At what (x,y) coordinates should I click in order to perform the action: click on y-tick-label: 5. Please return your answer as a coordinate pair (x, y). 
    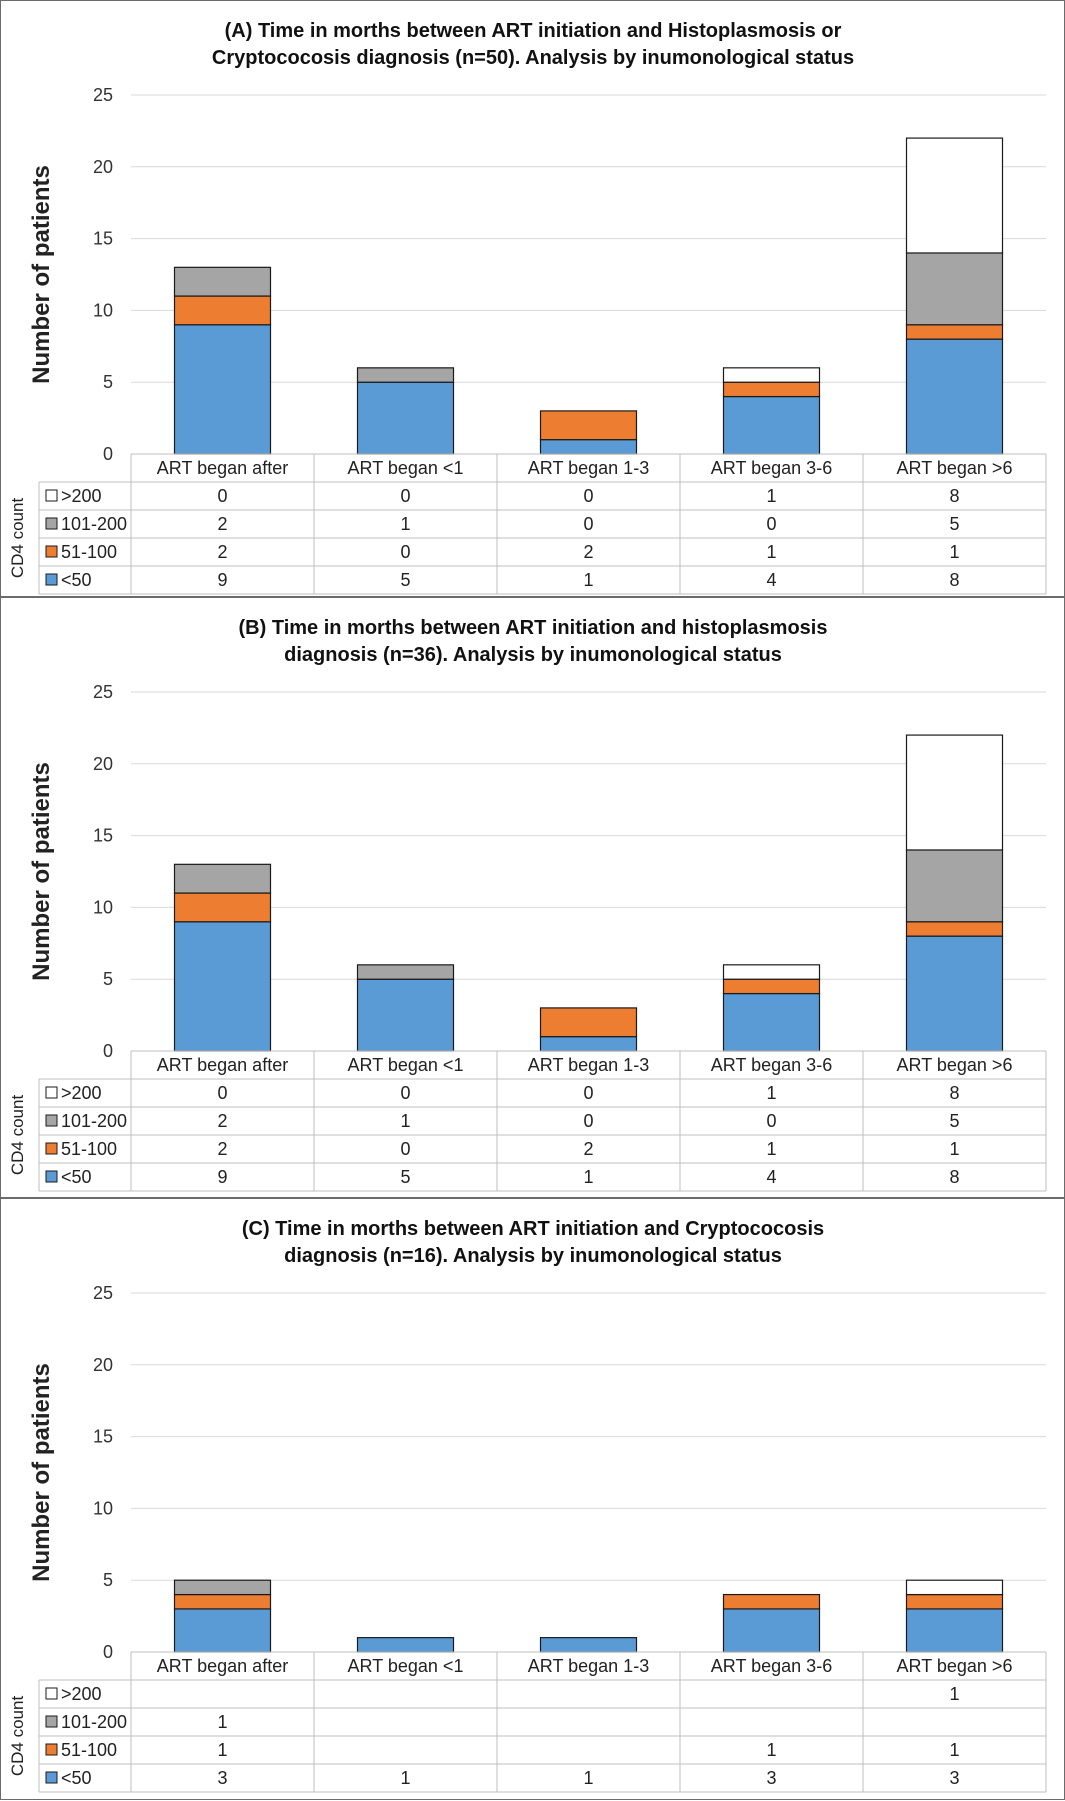
    Looking at the image, I should click on (108, 979).